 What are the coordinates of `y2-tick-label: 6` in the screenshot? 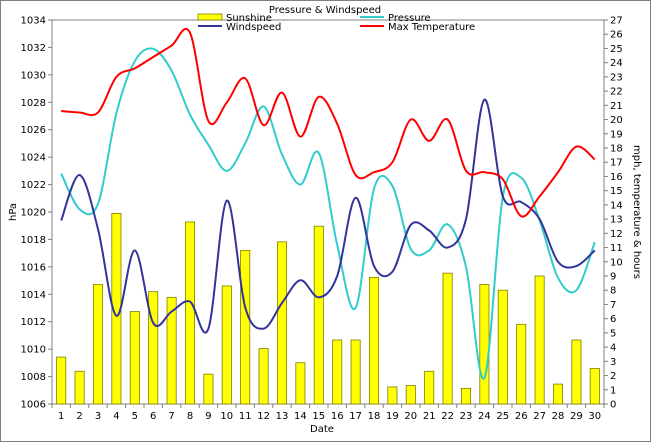 It's located at (613, 319).